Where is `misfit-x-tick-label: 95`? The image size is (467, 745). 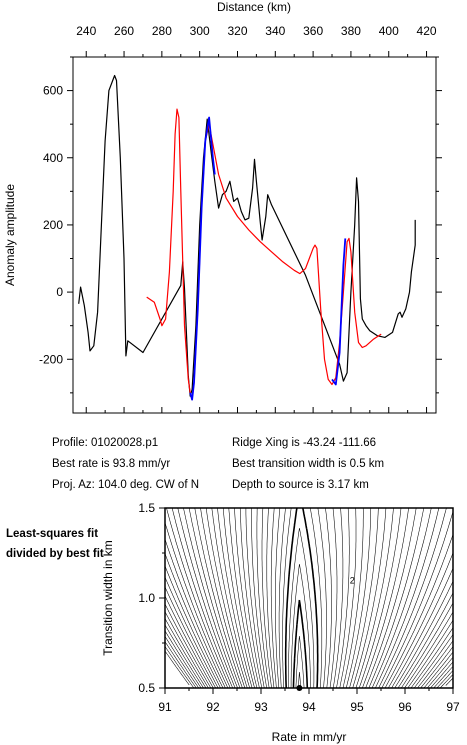
misfit-x-tick-label: 95 is located at coordinates (357, 707).